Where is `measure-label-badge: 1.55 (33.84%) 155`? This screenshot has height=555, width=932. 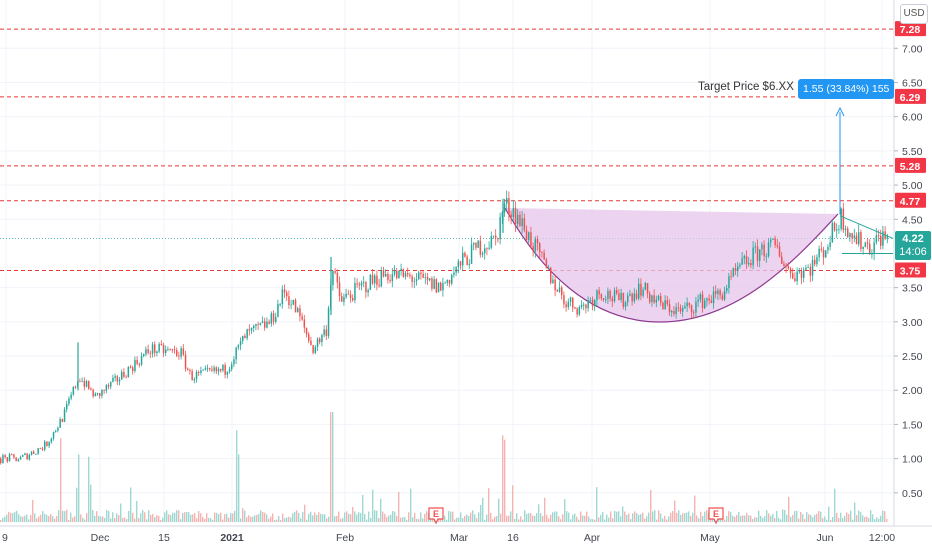 measure-label-badge: 1.55 (33.84%) 155 is located at coordinates (846, 89).